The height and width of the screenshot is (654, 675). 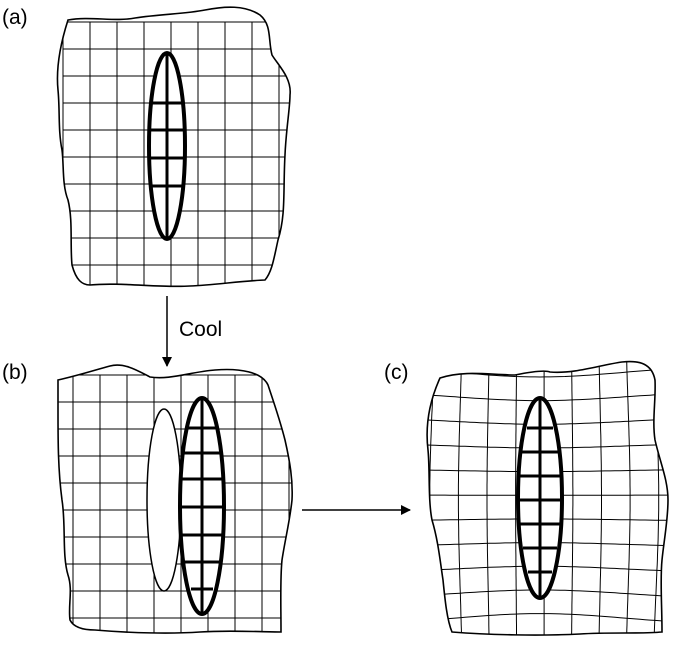 I want to click on cool-arrow: Cool, so click(x=192, y=331).